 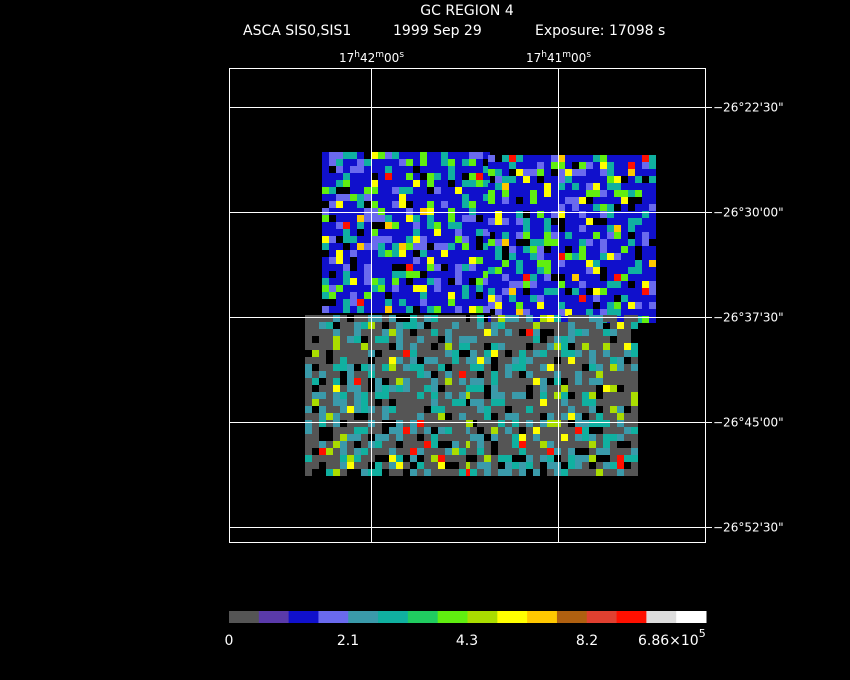 What do you see at coordinates (668, 641) in the screenshot?
I see `colorbar-max-part: 6.86×10` at bounding box center [668, 641].